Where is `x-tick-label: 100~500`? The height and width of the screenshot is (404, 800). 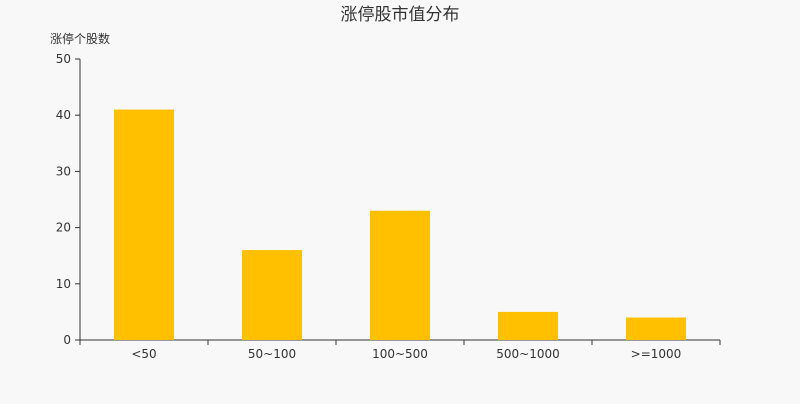 x-tick-label: 100~500 is located at coordinates (400, 354).